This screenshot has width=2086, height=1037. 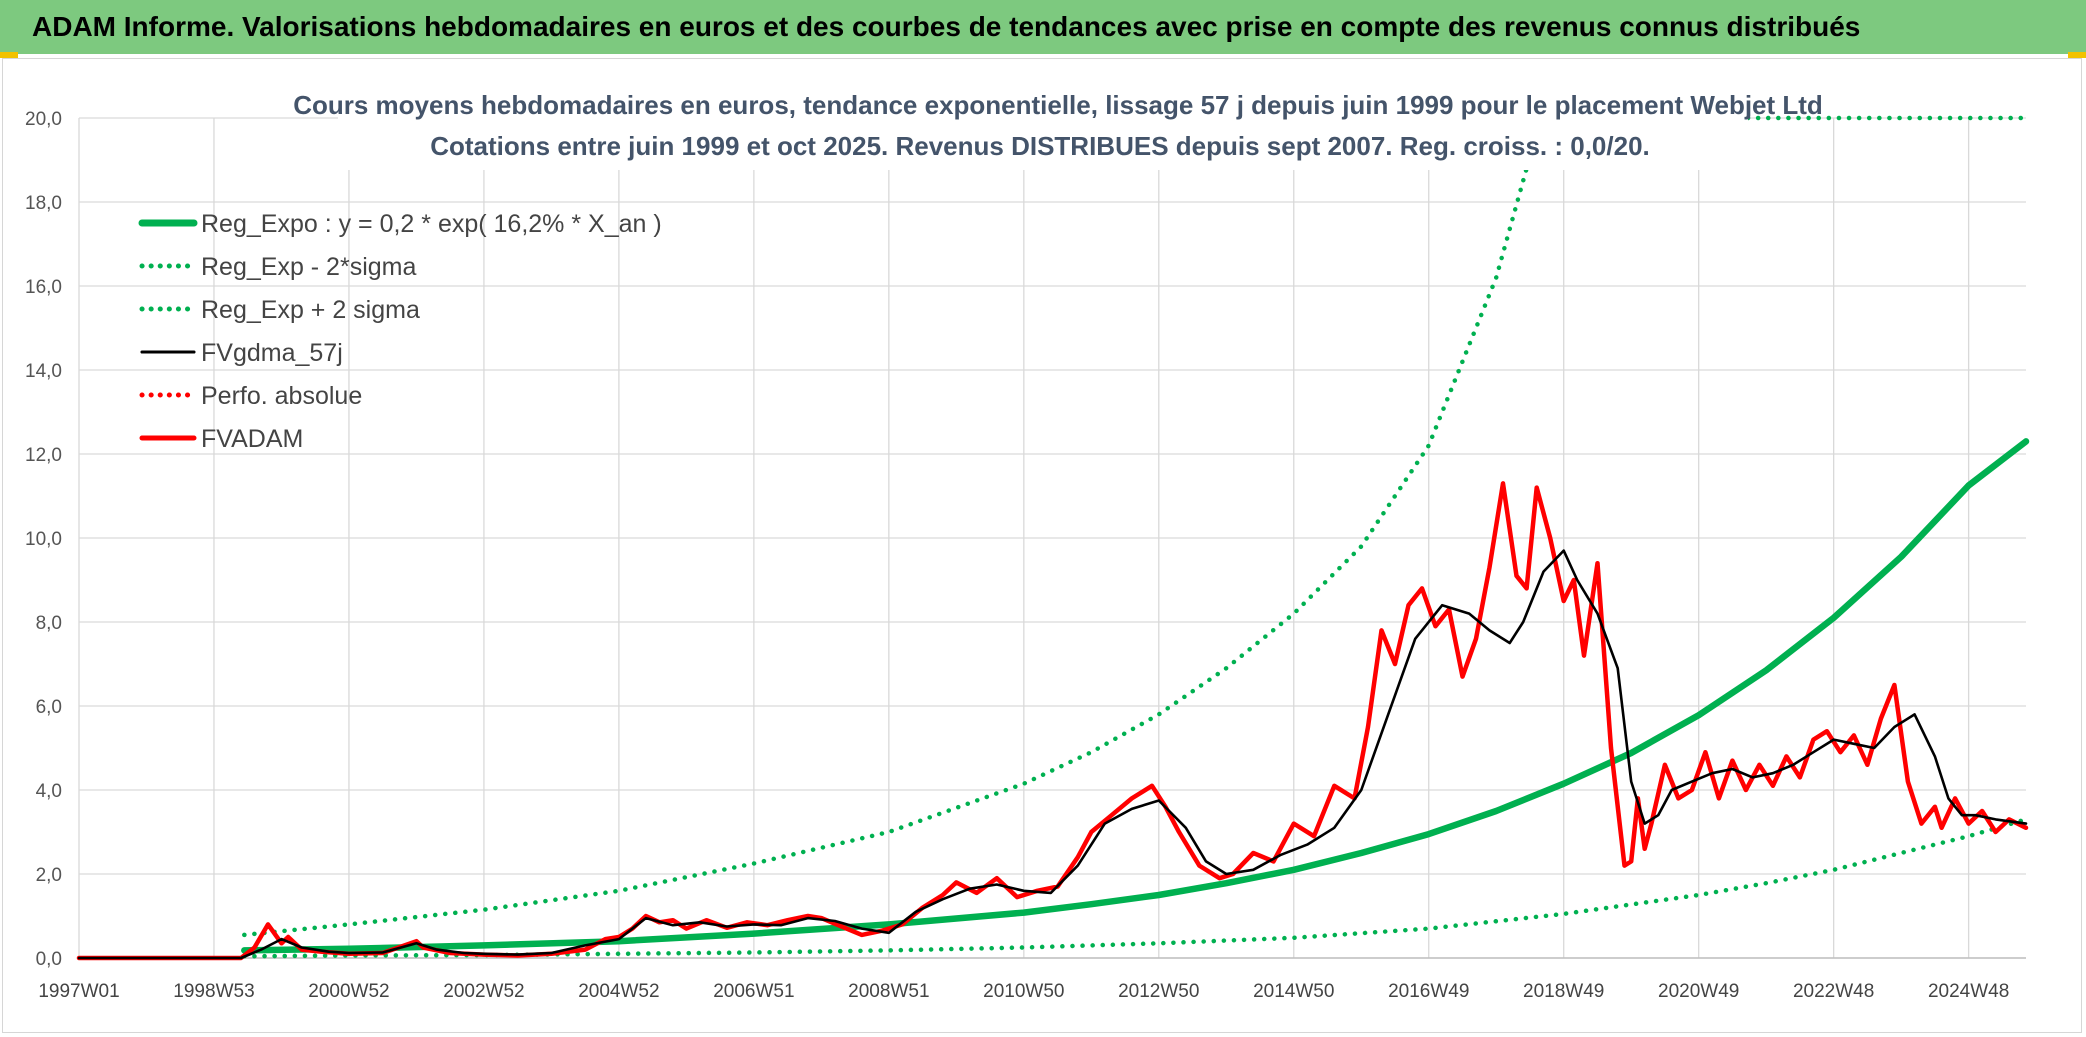 I want to click on legend-label: FVgdma_57j, so click(x=272, y=353).